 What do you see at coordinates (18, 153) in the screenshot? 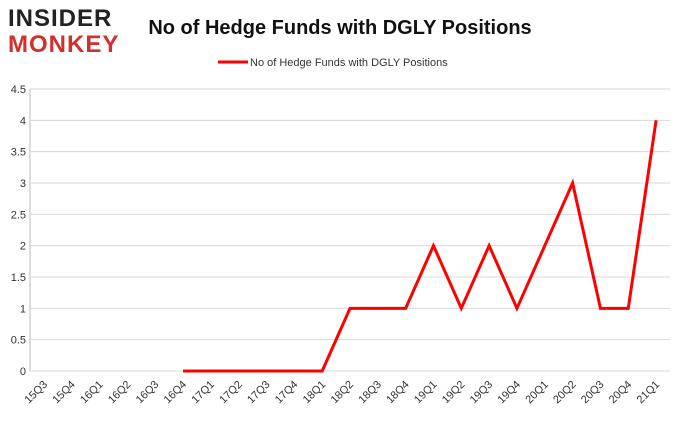
I see `y-tick-label: 3.5` at bounding box center [18, 153].